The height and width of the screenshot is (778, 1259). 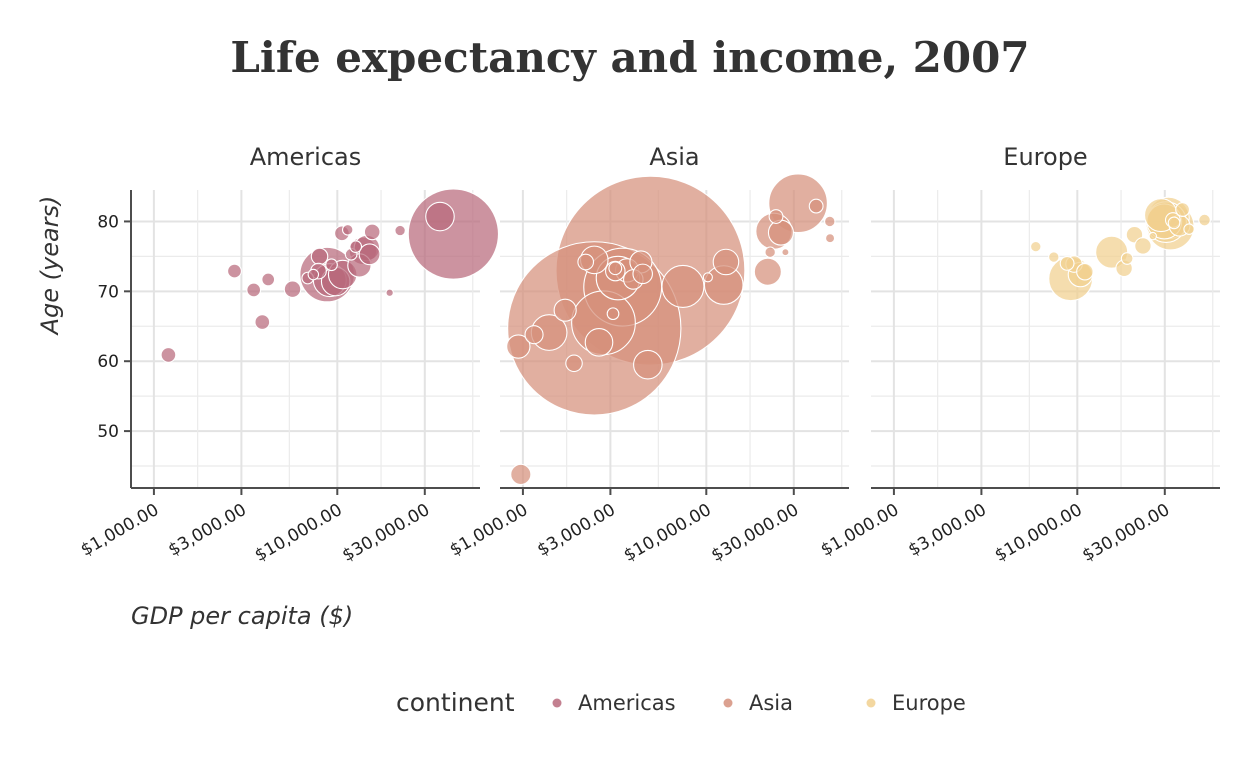 What do you see at coordinates (108, 432) in the screenshot?
I see `y-tick-label: 50` at bounding box center [108, 432].